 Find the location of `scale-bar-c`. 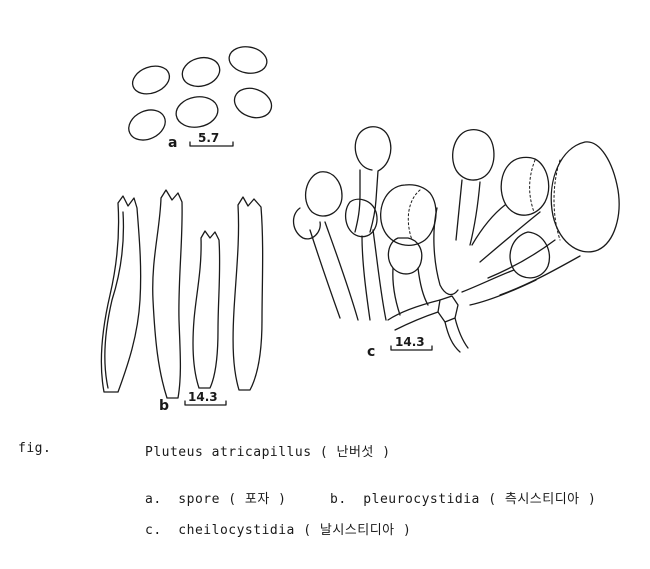

scale-bar-c is located at coordinates (411, 348).